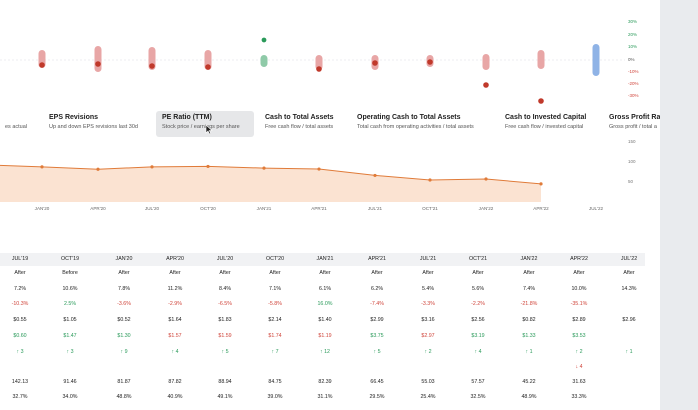  I want to click on table-cell: 91.46, so click(70, 382).